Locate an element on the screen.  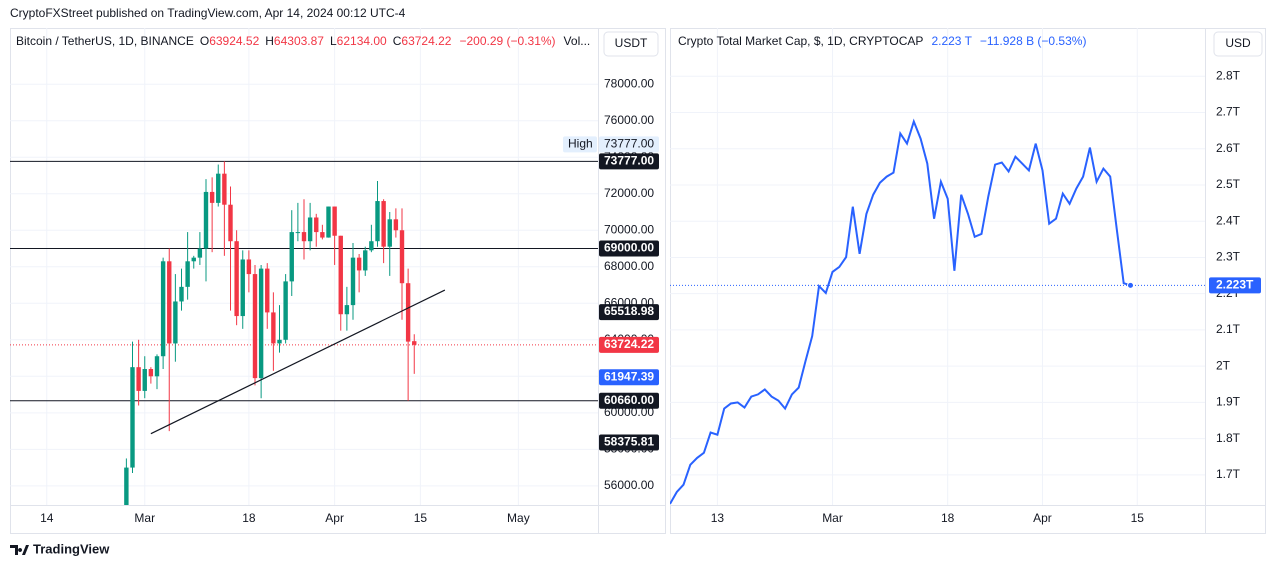
high-price: 73777.00 is located at coordinates (629, 143).